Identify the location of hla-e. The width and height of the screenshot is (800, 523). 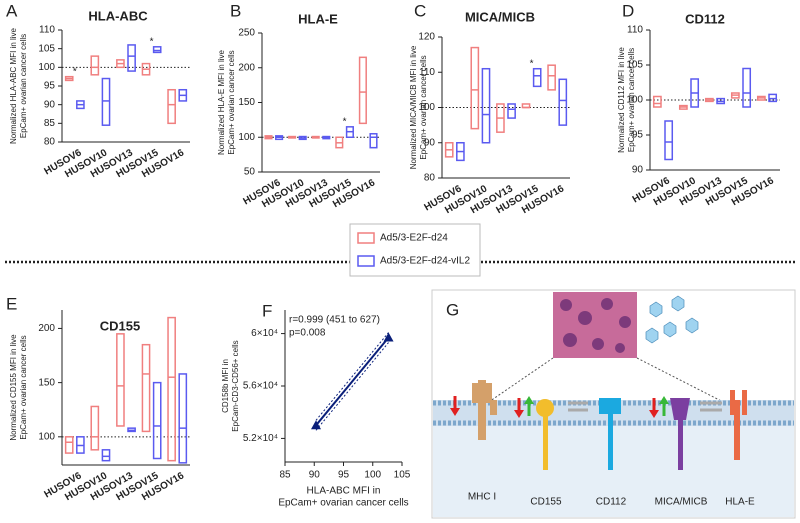
(738, 425).